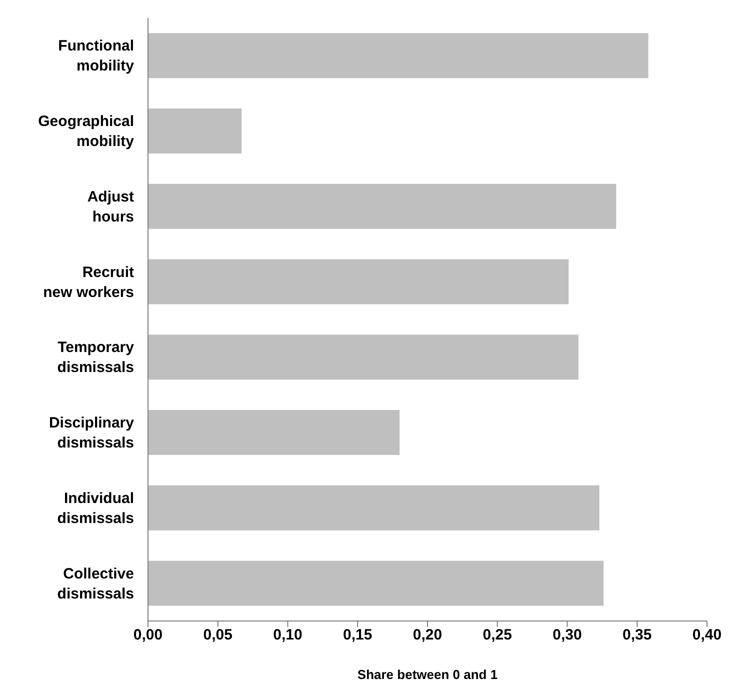 The image size is (735, 689). What do you see at coordinates (637, 635) in the screenshot?
I see `x-tick-label: 0,35` at bounding box center [637, 635].